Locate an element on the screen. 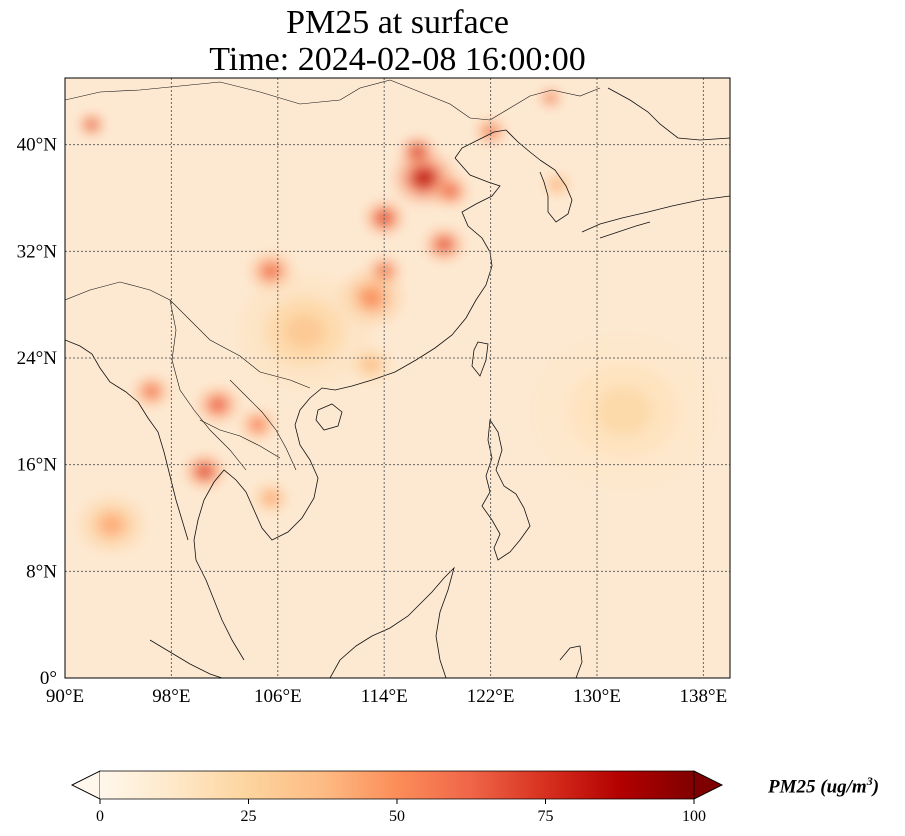 The height and width of the screenshot is (836, 905). pm25-hotspot-sichuan-basin is located at coordinates (271, 271).